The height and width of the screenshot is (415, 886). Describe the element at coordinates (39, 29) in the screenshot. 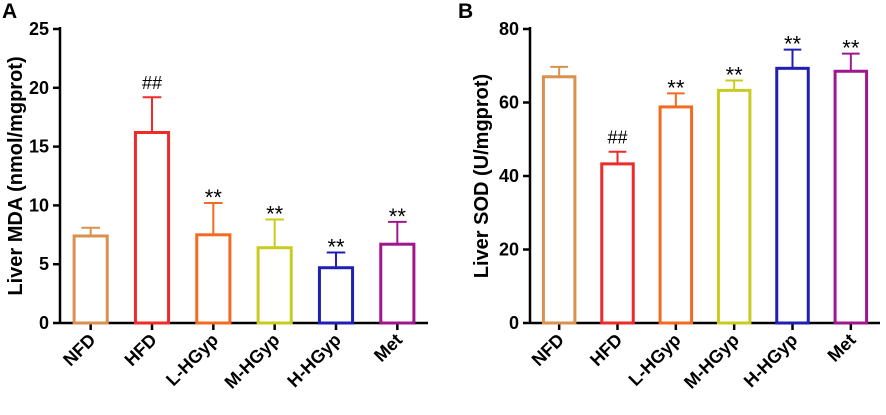

I see `y-tick-label: 25` at that location.